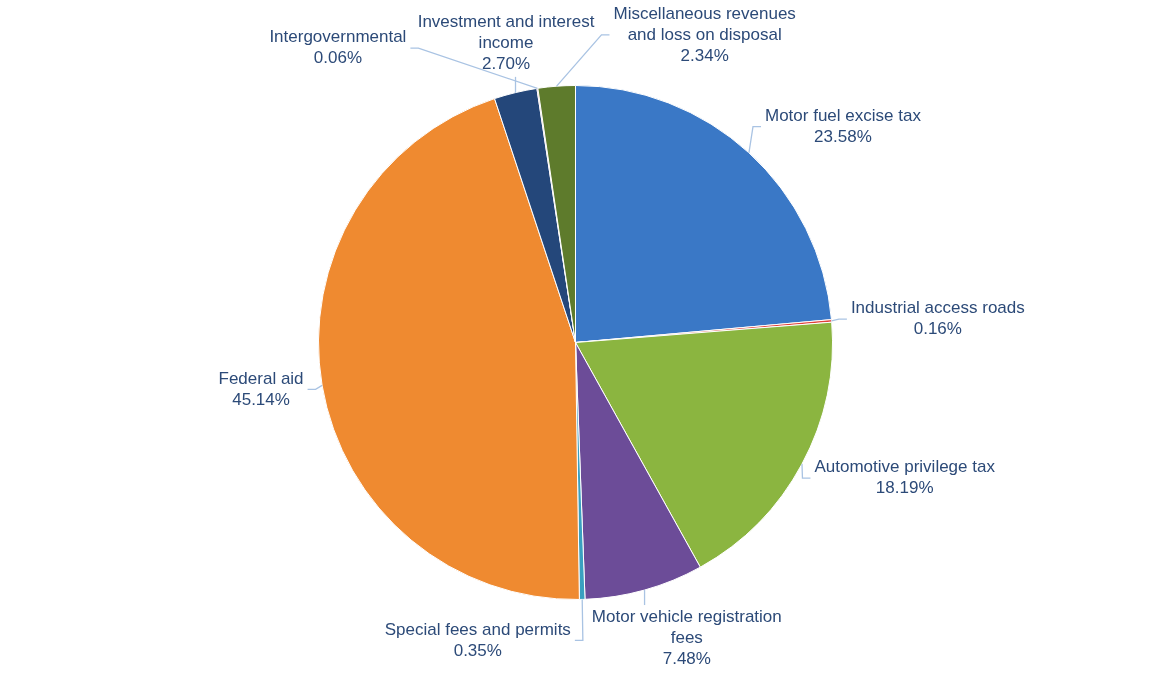 This screenshot has height=685, width=1151. Describe the element at coordinates (905, 467) in the screenshot. I see `slice-label: Automotive privilege tax` at that location.